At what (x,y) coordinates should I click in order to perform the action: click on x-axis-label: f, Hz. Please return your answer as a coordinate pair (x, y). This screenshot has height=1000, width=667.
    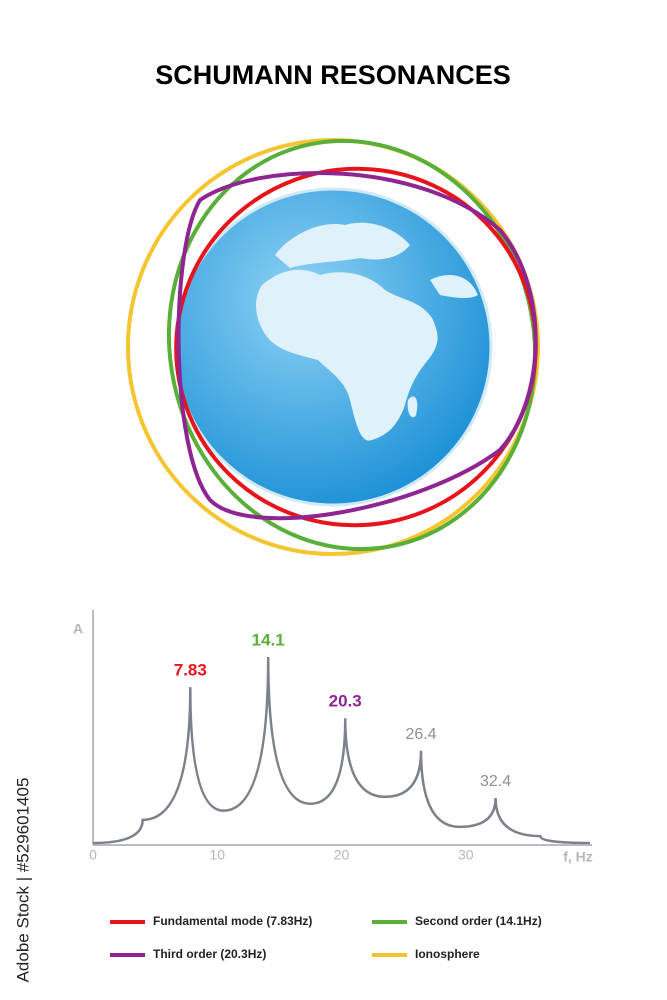
    Looking at the image, I should click on (578, 857).